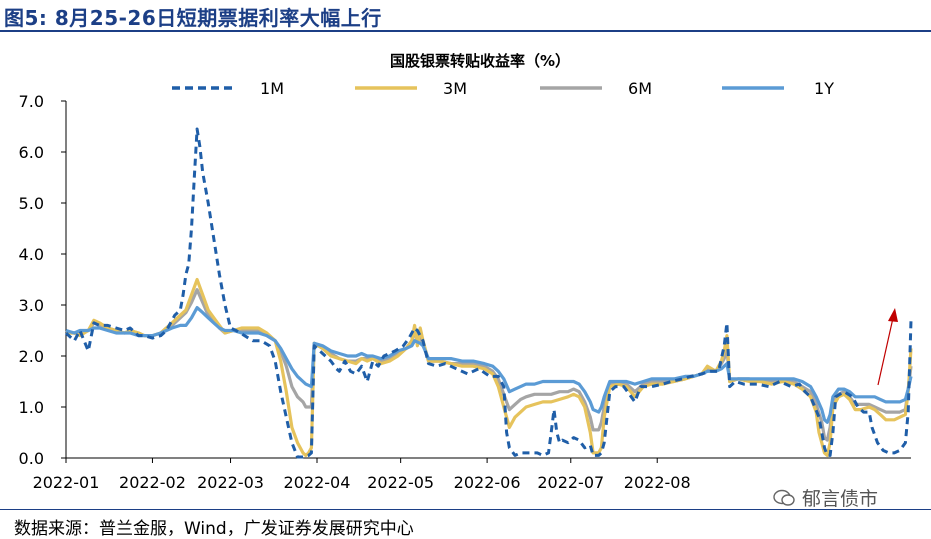  I want to click on legend-label: 3M, so click(455, 88).